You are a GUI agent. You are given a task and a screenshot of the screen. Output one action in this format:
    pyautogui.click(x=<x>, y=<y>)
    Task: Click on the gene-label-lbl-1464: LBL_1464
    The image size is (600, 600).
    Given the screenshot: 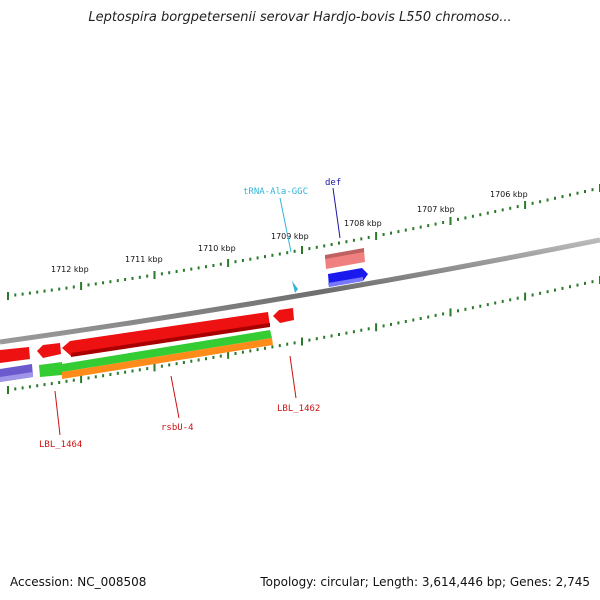 What is the action you would take?
    pyautogui.click(x=60, y=445)
    